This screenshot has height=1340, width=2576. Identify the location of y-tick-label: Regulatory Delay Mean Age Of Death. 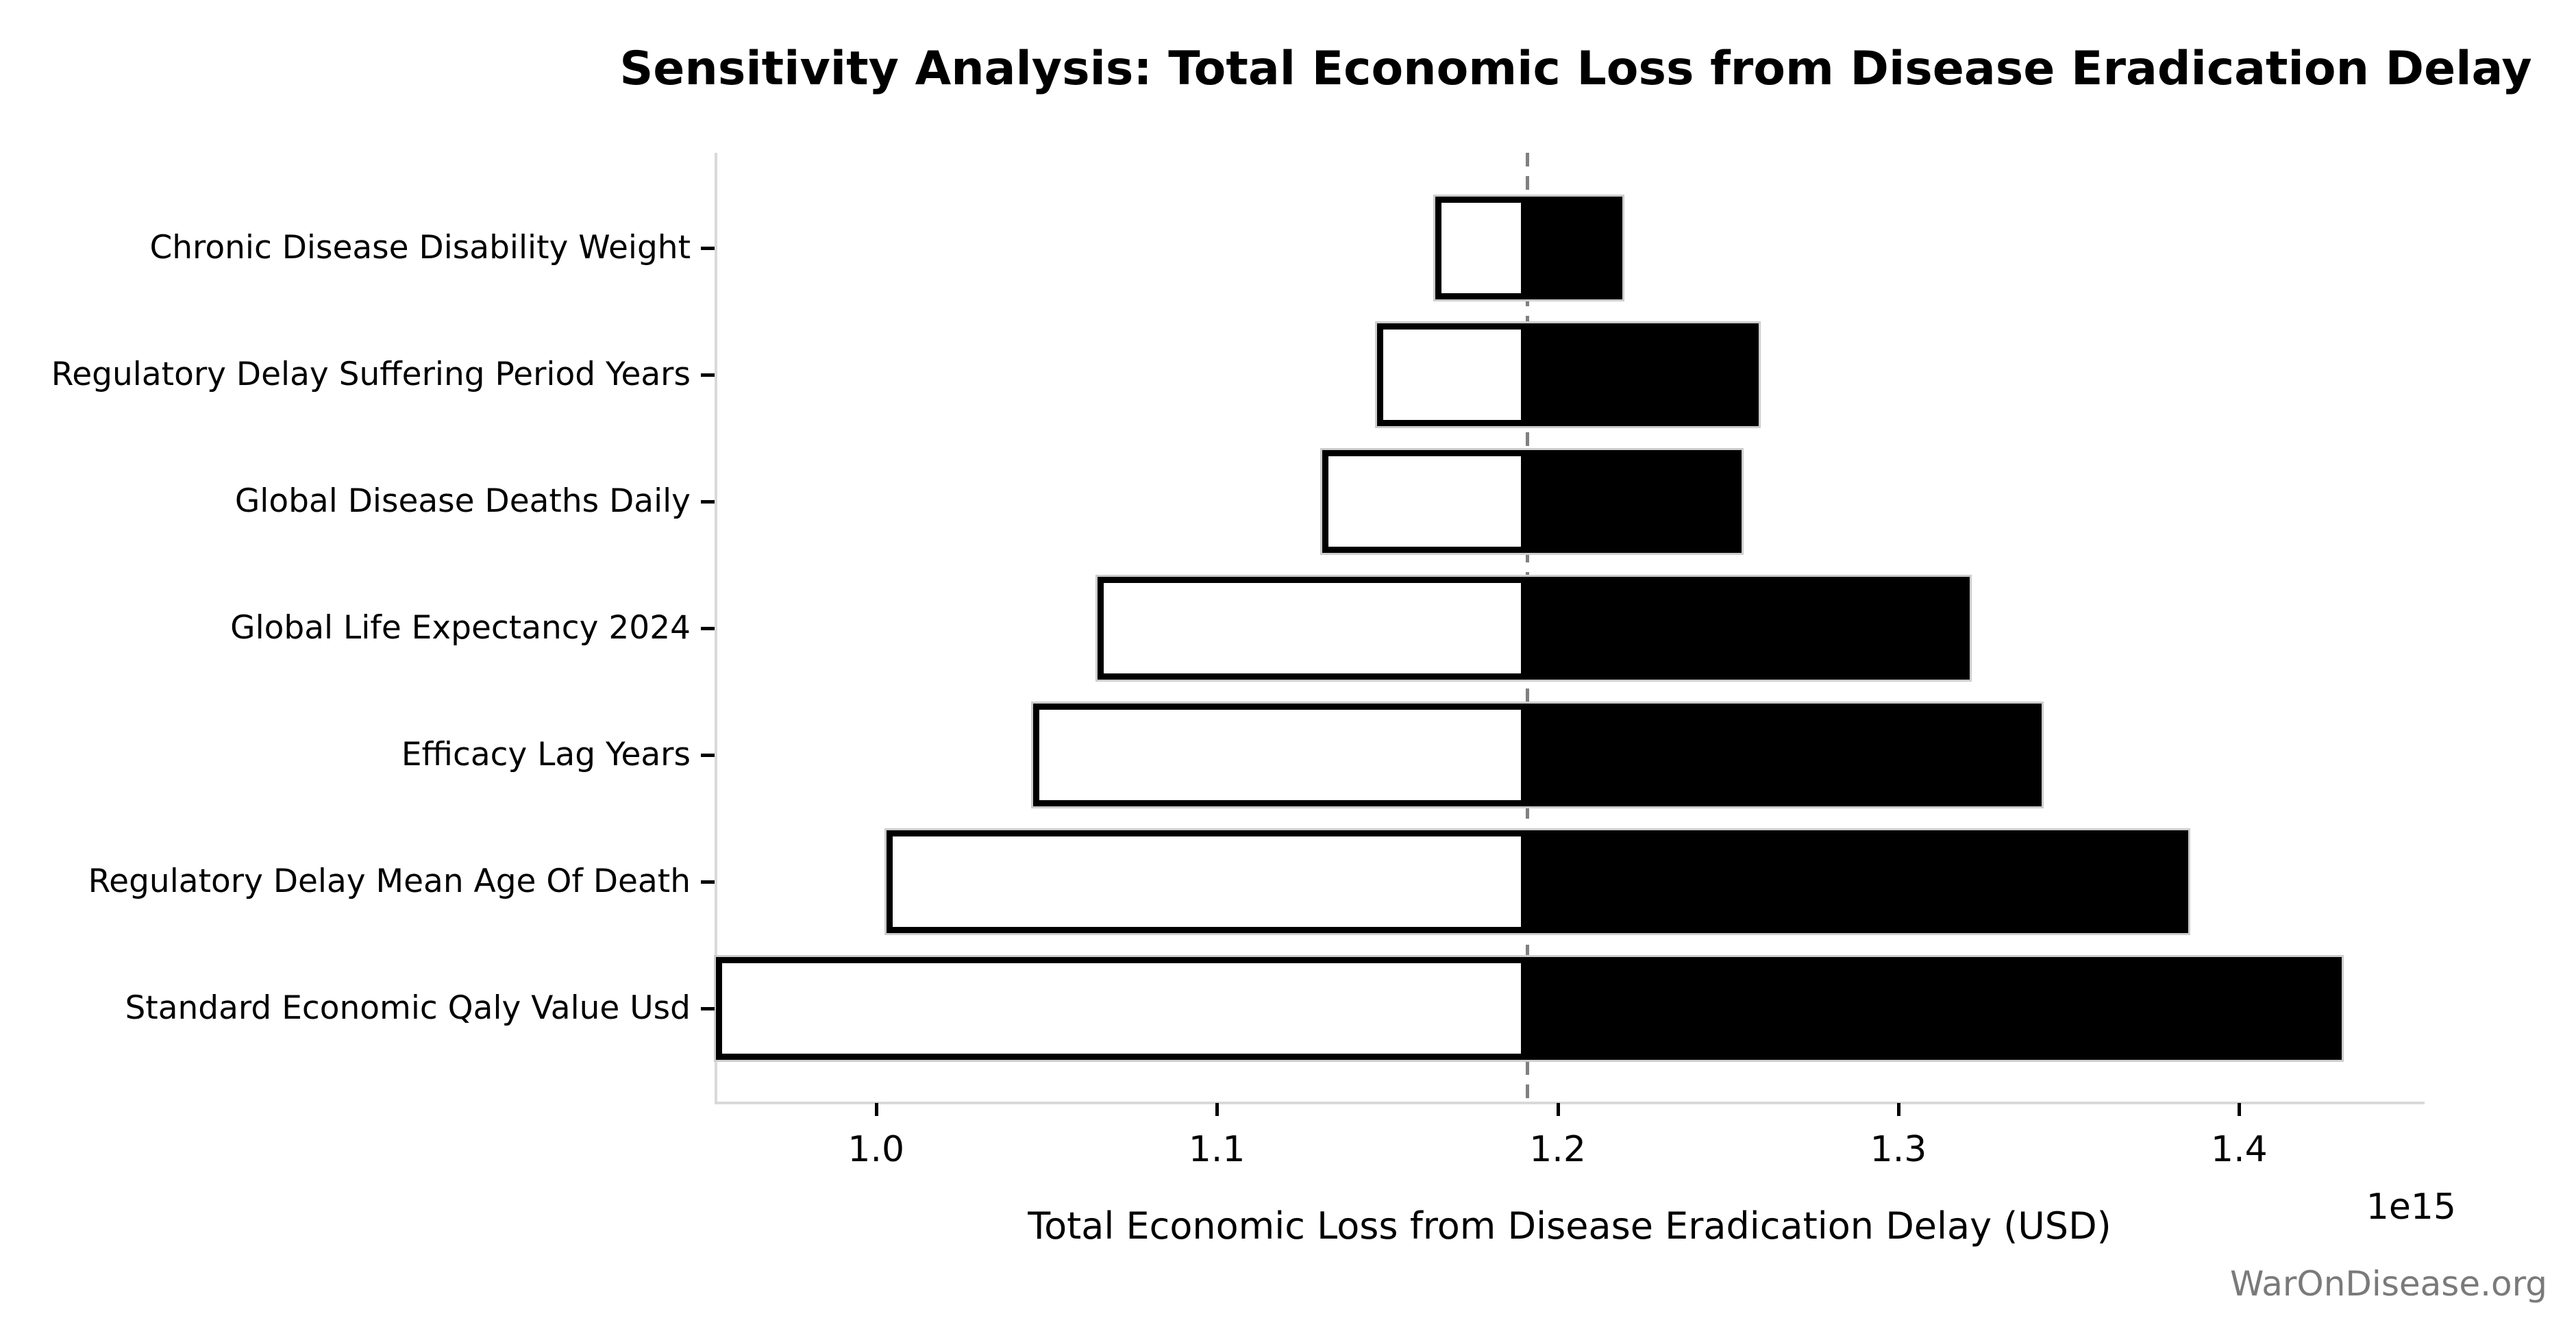
(389, 881).